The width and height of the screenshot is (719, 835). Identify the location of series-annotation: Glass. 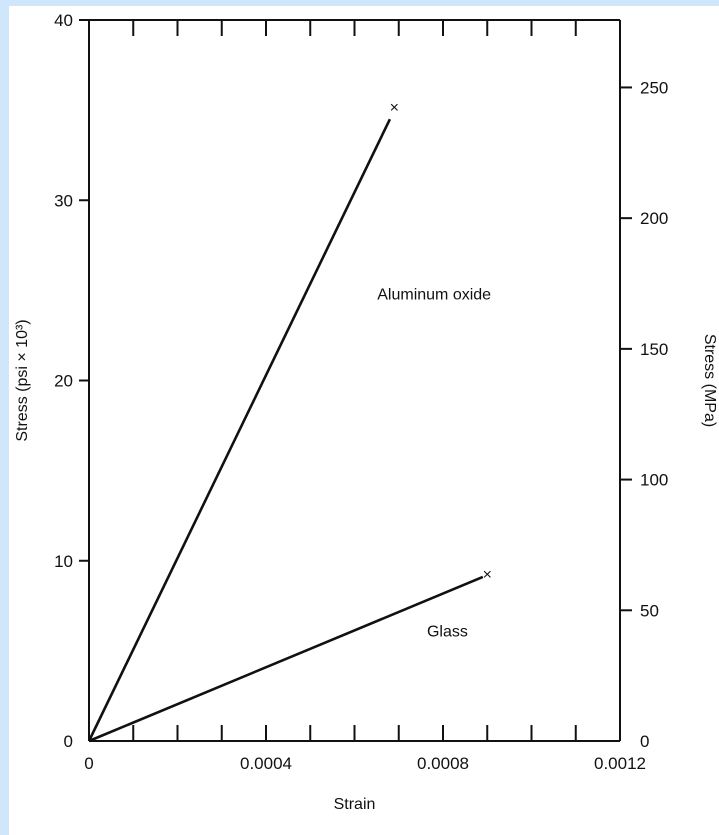
(447, 631).